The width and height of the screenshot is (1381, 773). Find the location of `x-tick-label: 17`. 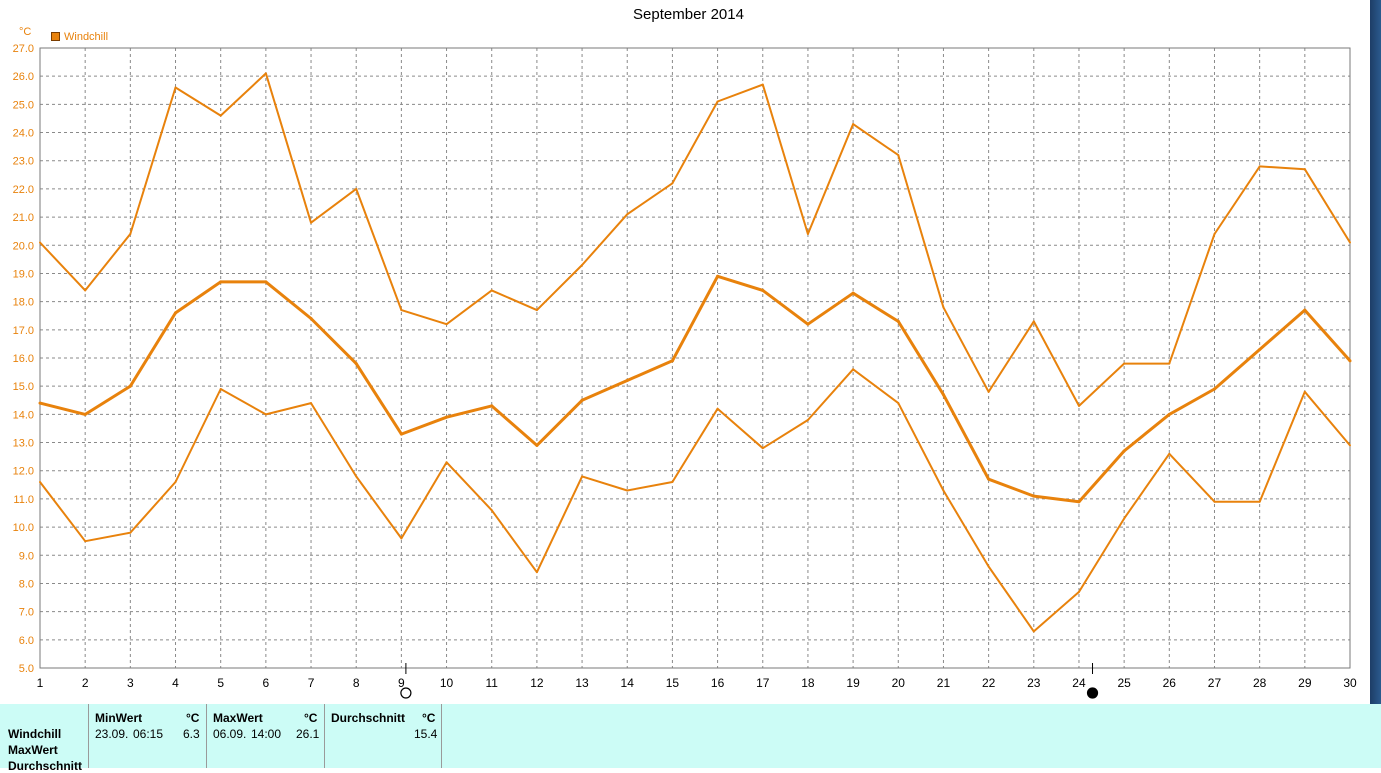

x-tick-label: 17 is located at coordinates (763, 683).